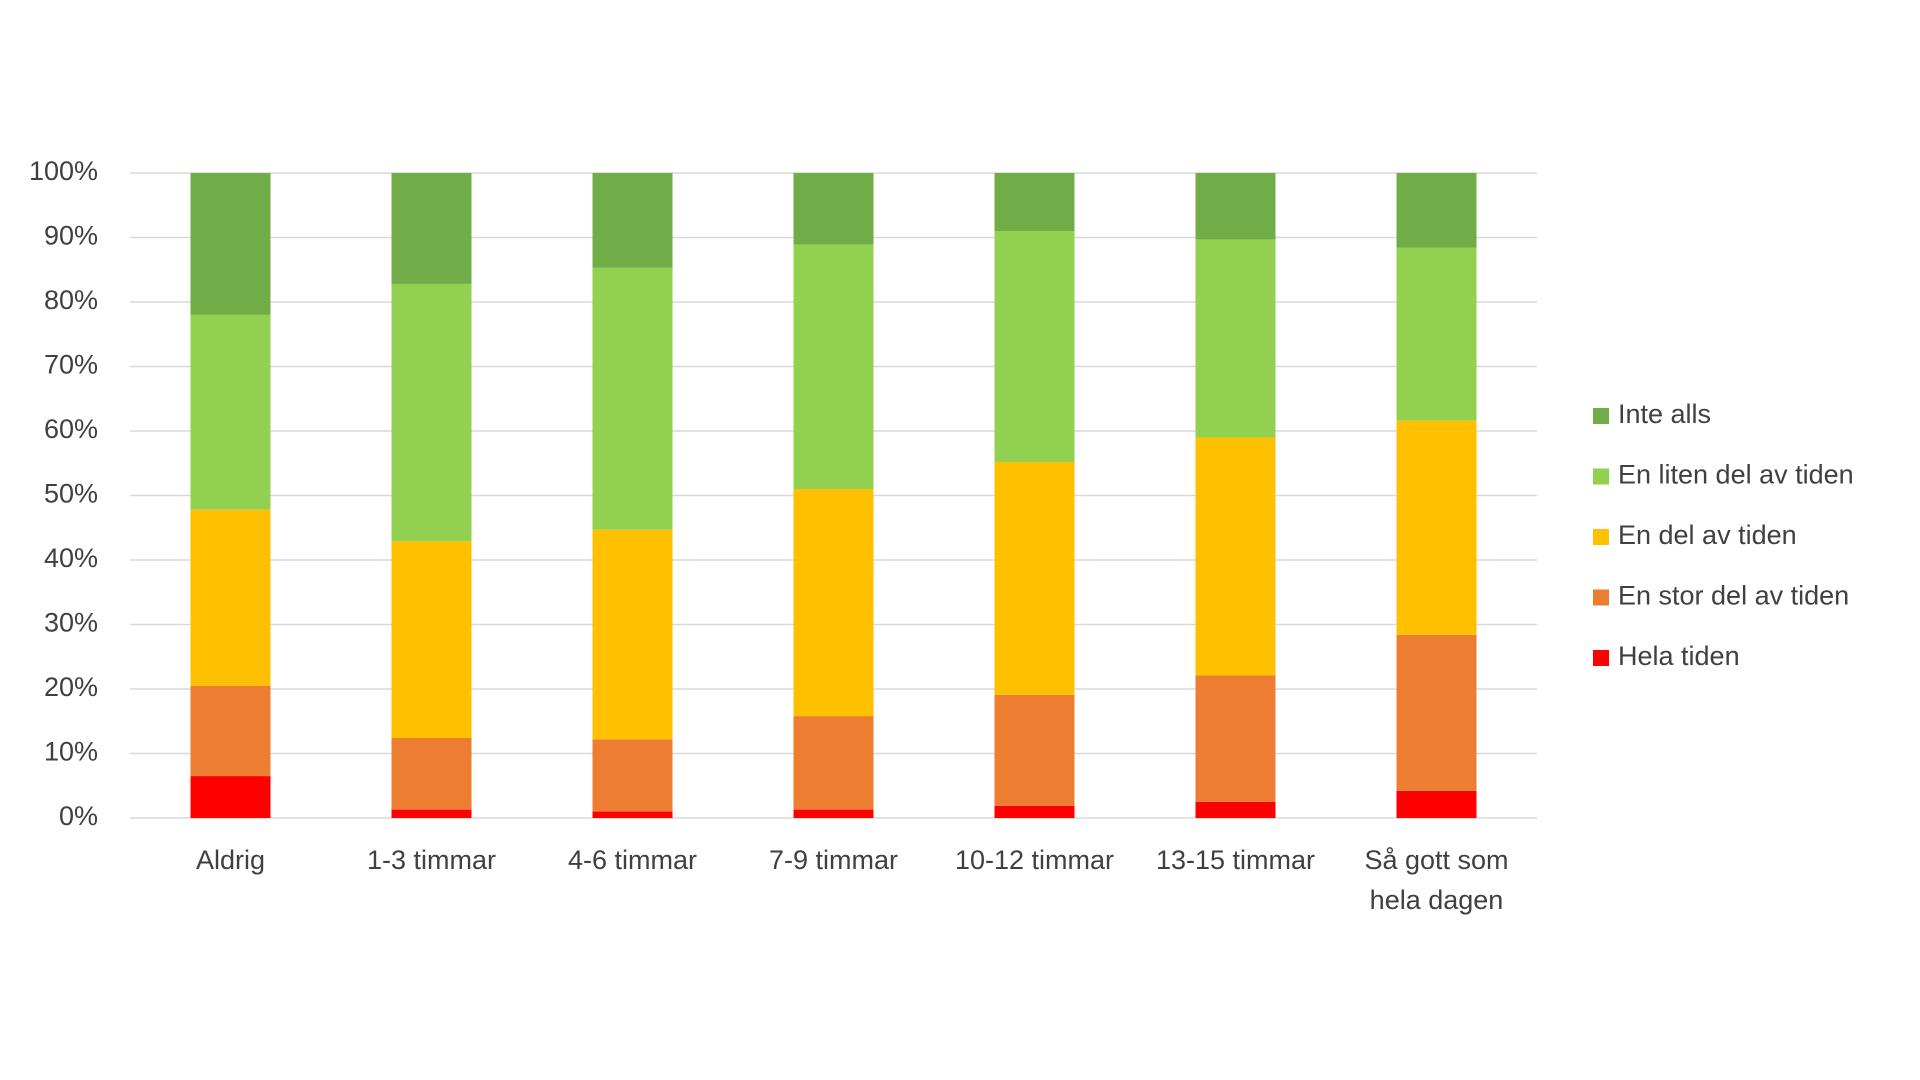 The width and height of the screenshot is (1920, 1080). I want to click on legend-label: En del av tiden, so click(1707, 535).